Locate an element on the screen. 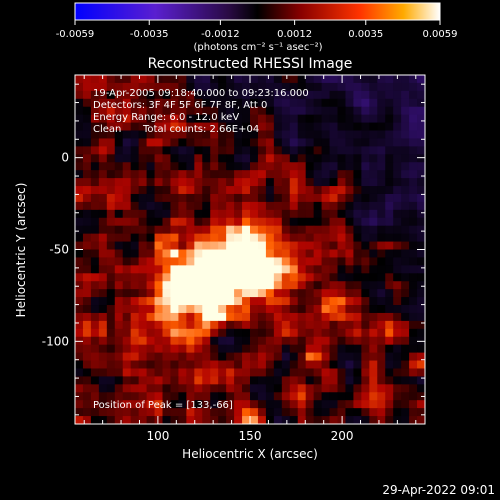 The height and width of the screenshot is (500, 500). annotation-clean: Clean is located at coordinates (107, 129).